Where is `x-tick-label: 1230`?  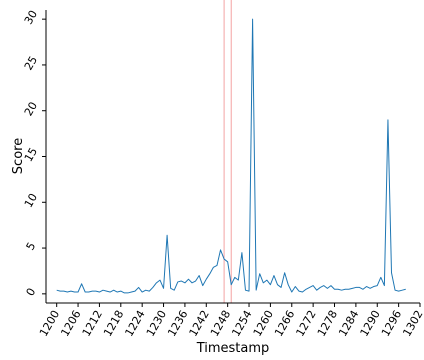
x-tick-label: 1230 is located at coordinates (156, 323).